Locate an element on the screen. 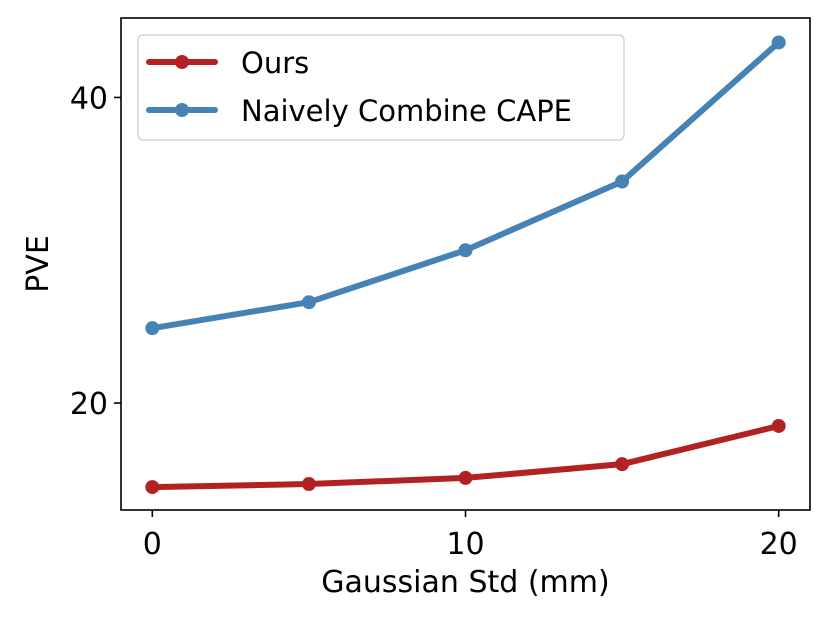 The image size is (830, 623). x-axis-label: Gaussian Std (mm) is located at coordinates (465, 582).